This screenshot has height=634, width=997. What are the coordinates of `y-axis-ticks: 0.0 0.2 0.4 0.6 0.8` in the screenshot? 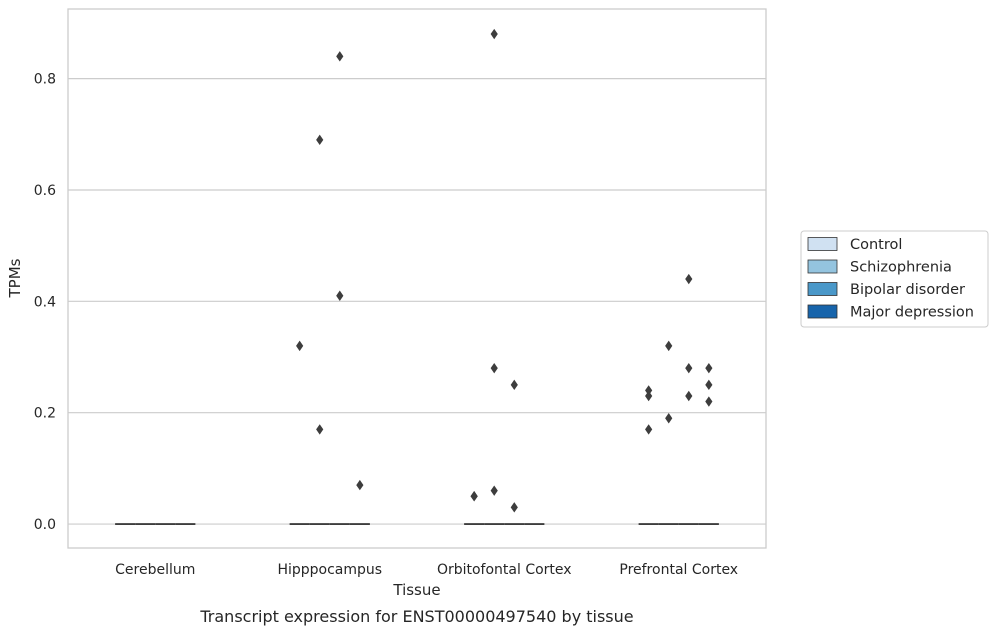 It's located at (45, 302).